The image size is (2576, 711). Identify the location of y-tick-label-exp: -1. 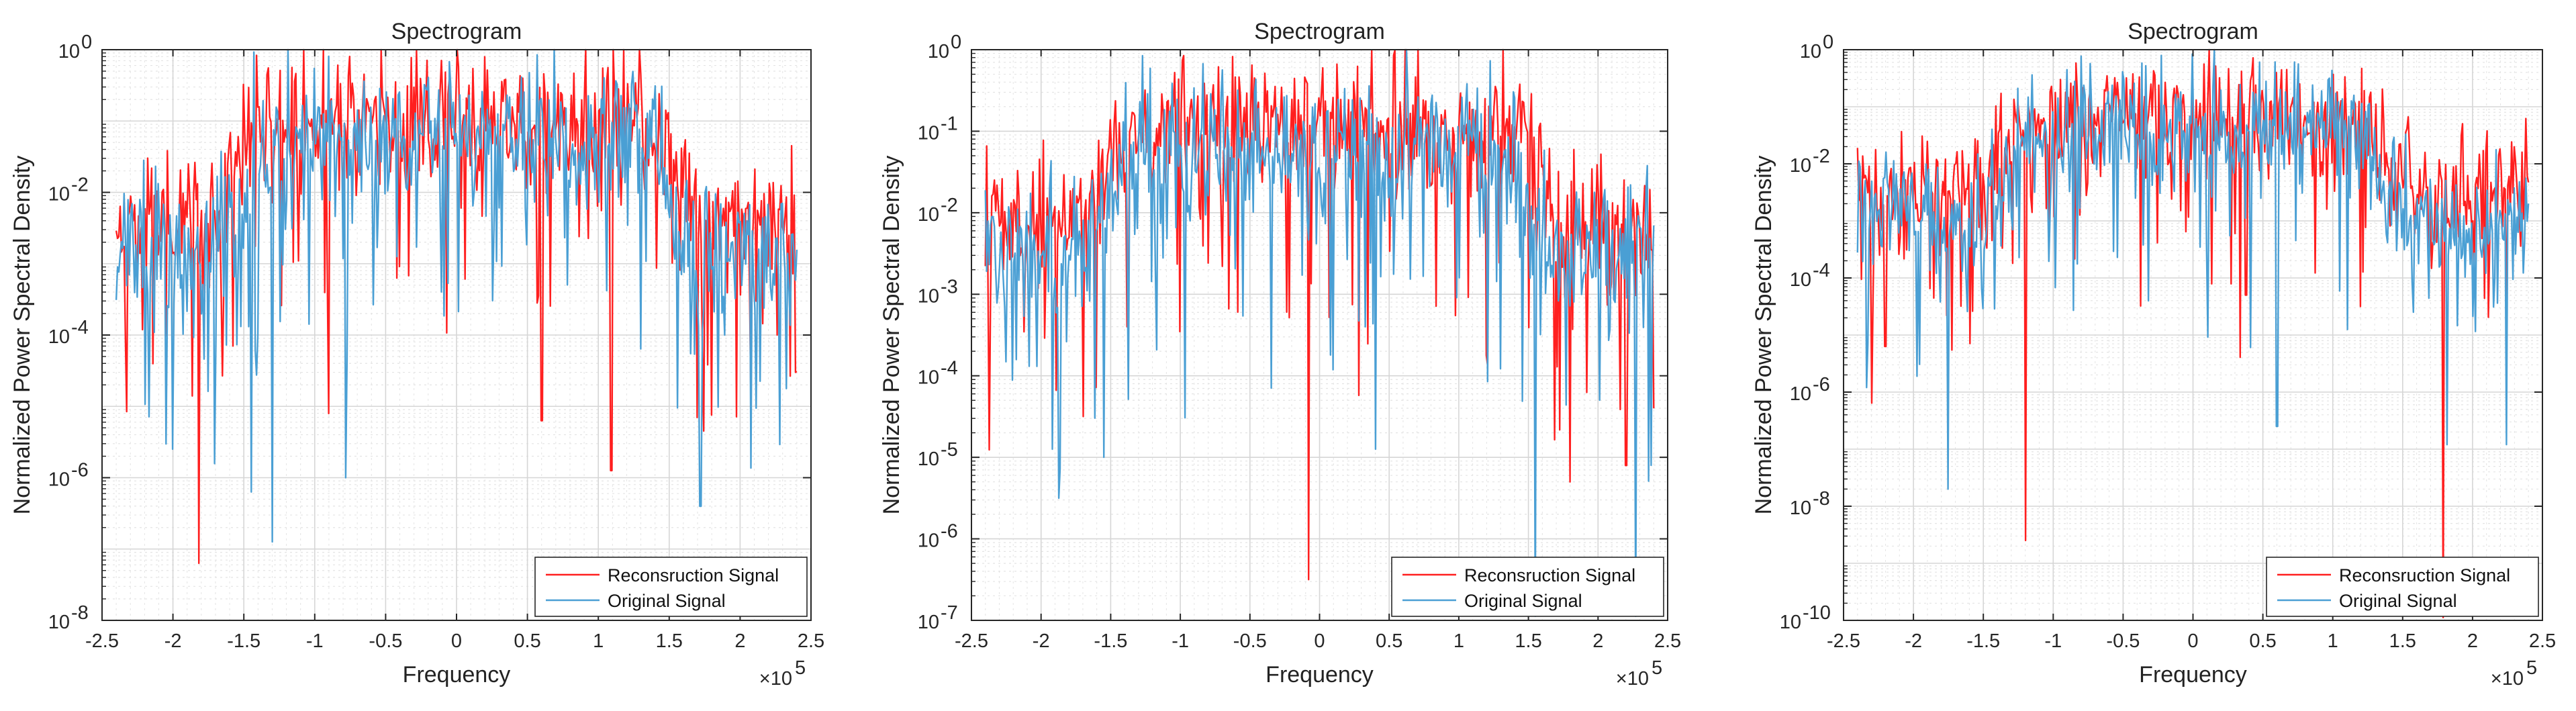
(949, 123).